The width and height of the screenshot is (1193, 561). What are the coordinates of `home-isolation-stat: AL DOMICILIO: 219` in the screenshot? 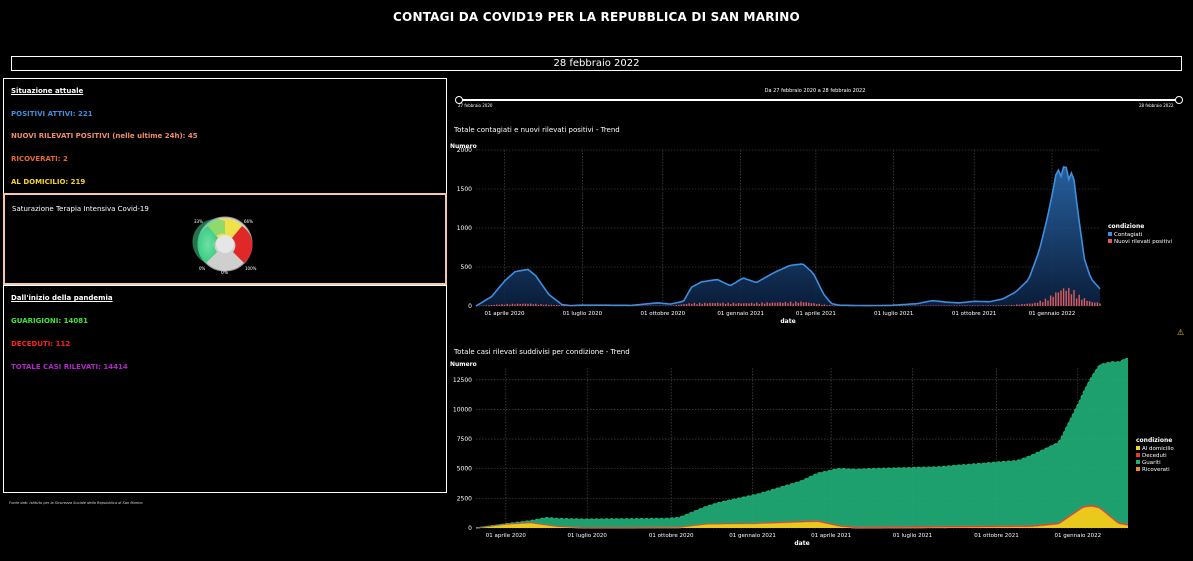 It's located at (48, 182).